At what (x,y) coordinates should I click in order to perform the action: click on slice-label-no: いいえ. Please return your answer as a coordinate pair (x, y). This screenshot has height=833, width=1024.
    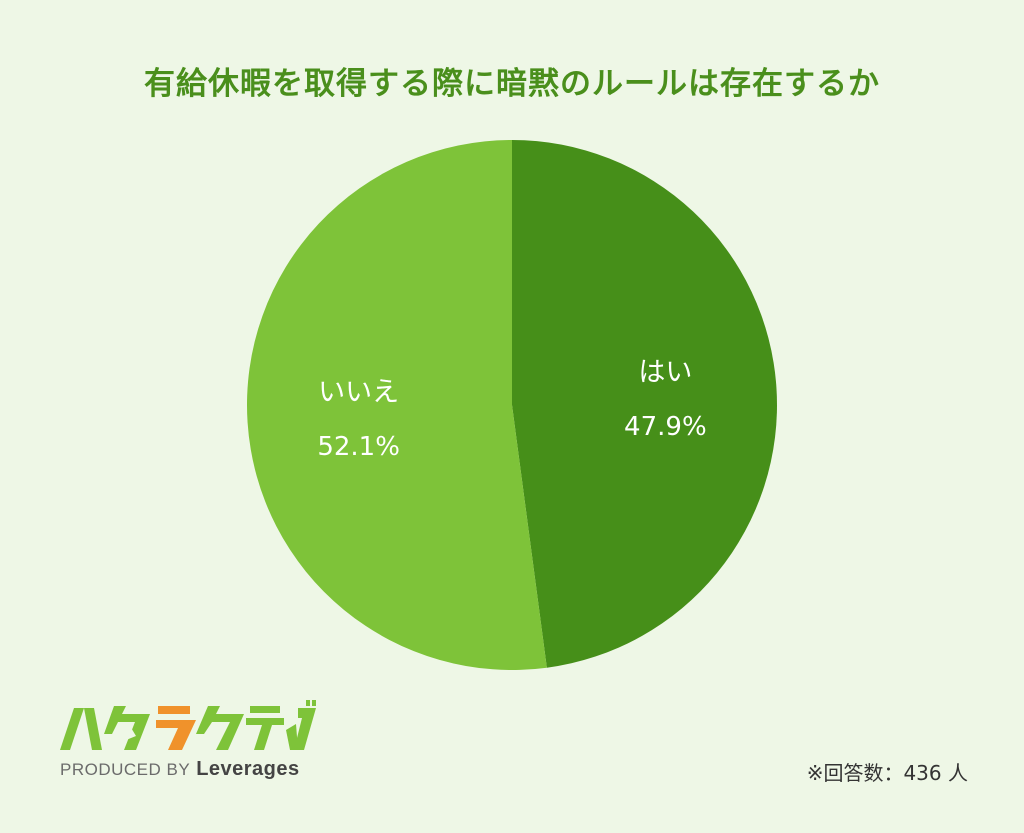
    Looking at the image, I should click on (358, 392).